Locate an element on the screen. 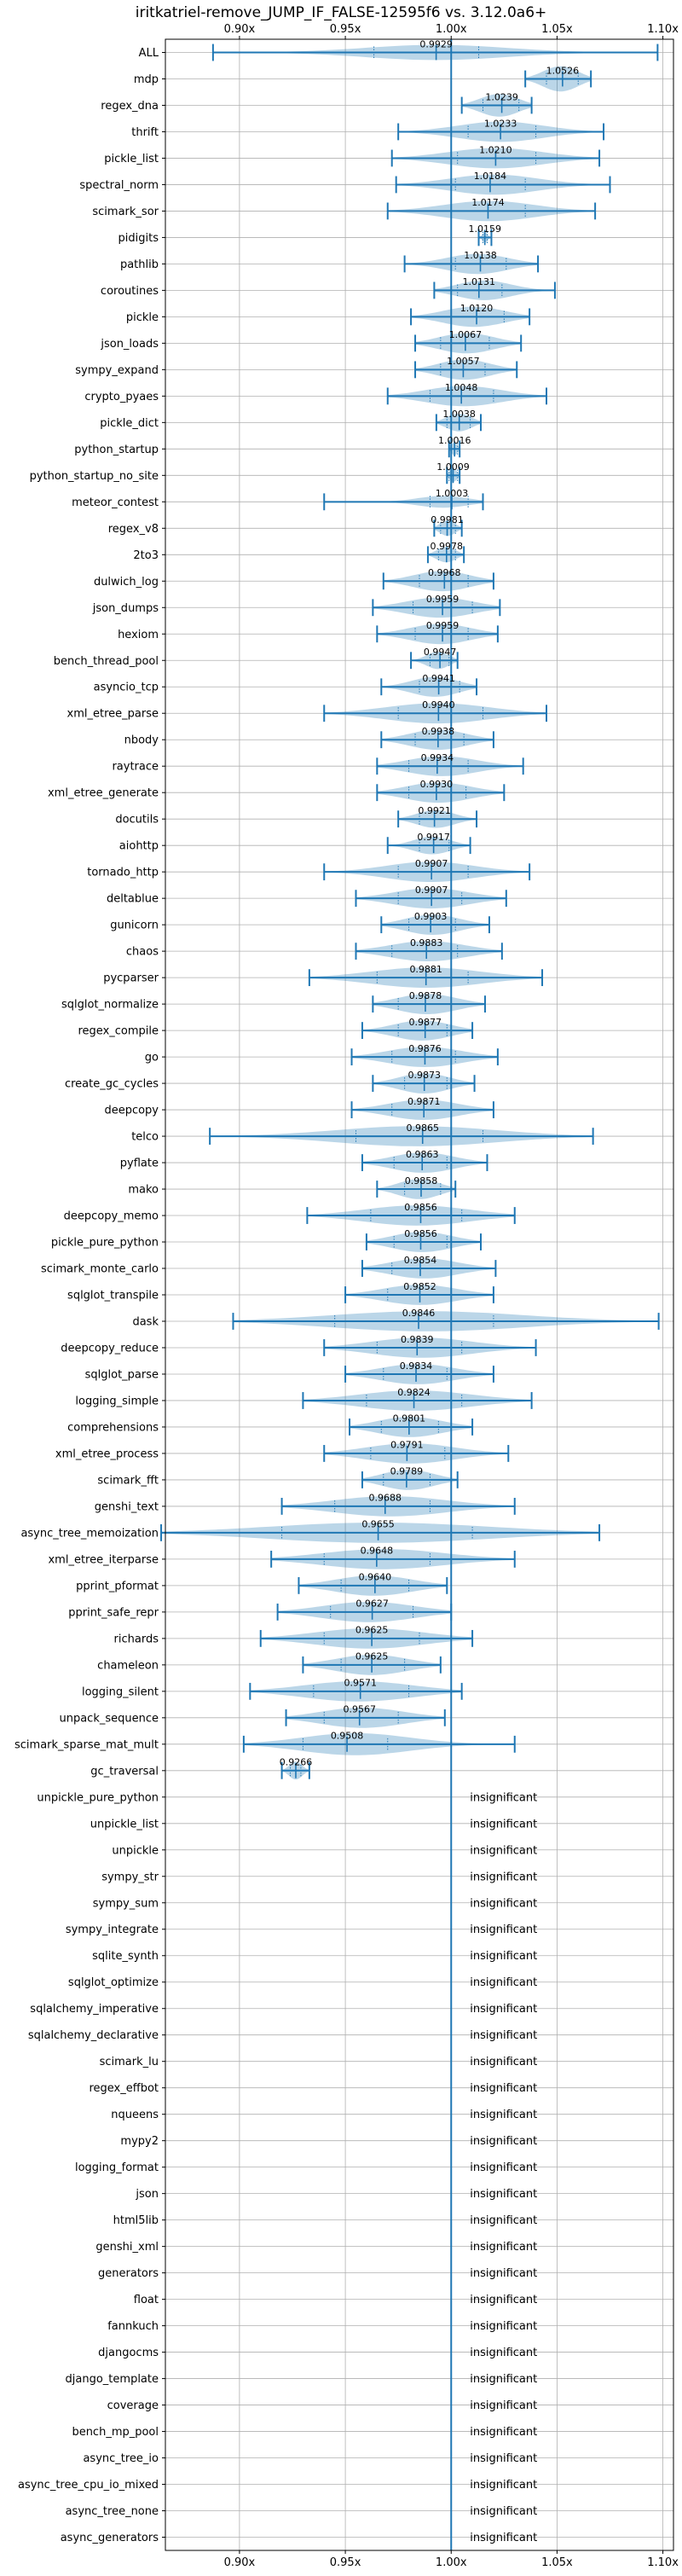 Image resolution: width=682 pixels, height=2576 pixels. y-tick-label: crypto_pyaes is located at coordinates (122, 397).